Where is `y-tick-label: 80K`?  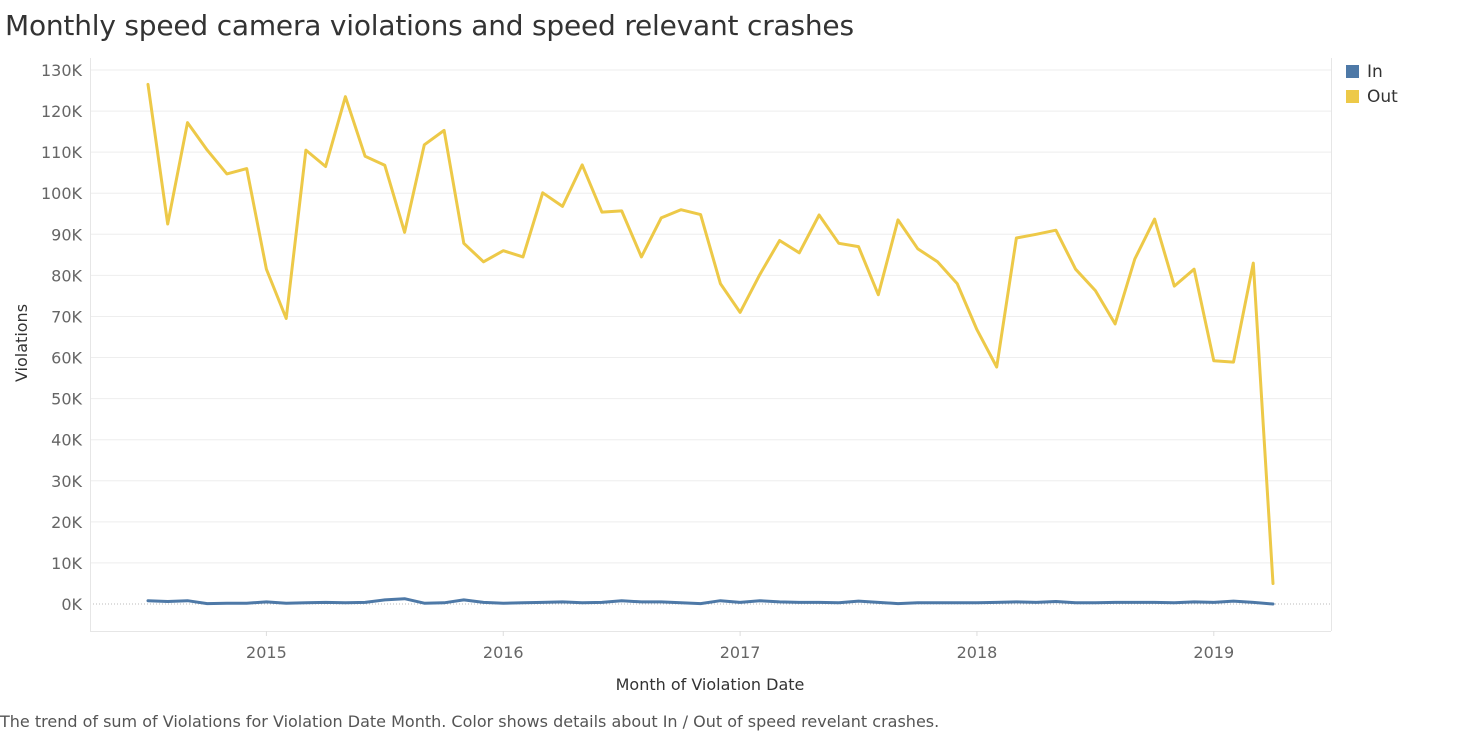 y-tick-label: 80K is located at coordinates (66, 275).